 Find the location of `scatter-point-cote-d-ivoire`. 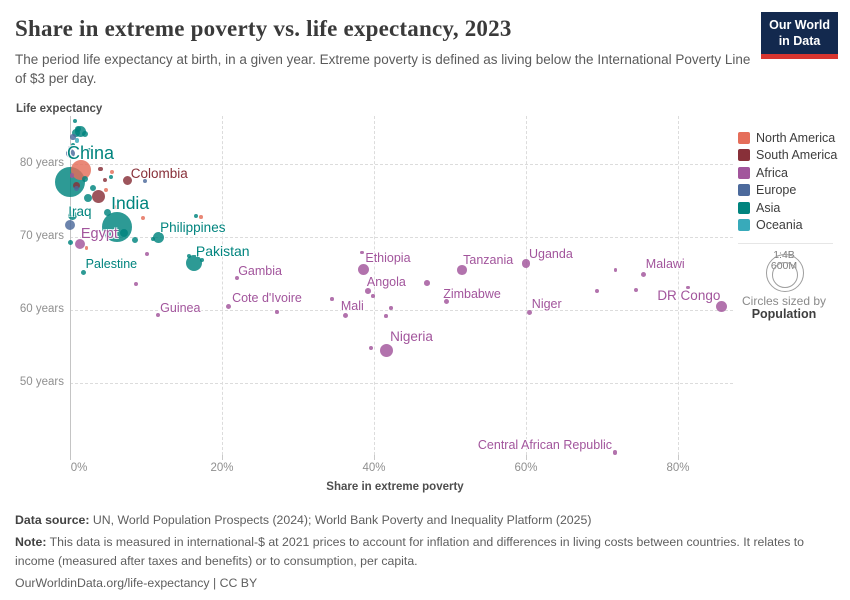

scatter-point-cote-d-ivoire is located at coordinates (228, 306).